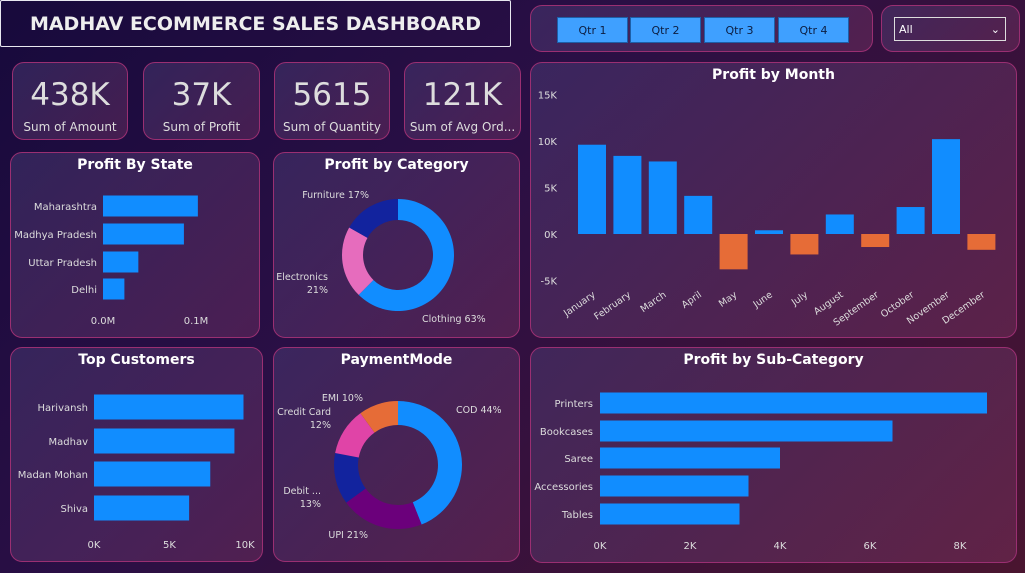  What do you see at coordinates (653, 302) in the screenshot?
I see `x-tick-label: March` at bounding box center [653, 302].